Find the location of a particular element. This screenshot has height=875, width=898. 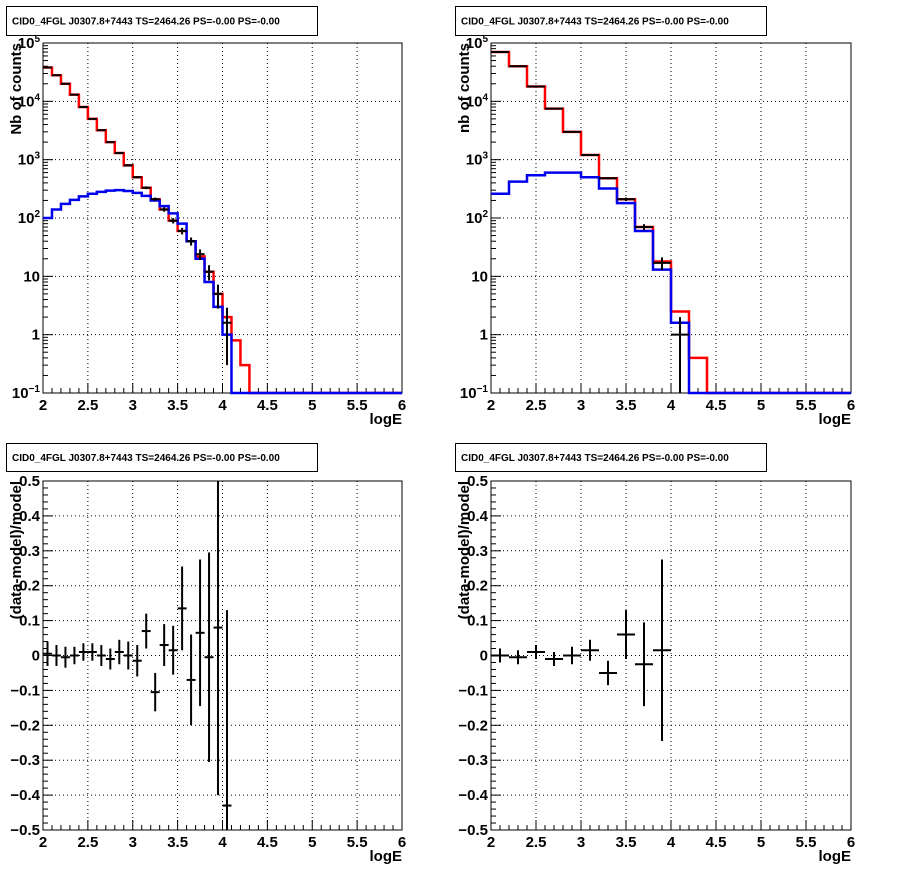

y-tick-label: 0 is located at coordinates (484, 656).